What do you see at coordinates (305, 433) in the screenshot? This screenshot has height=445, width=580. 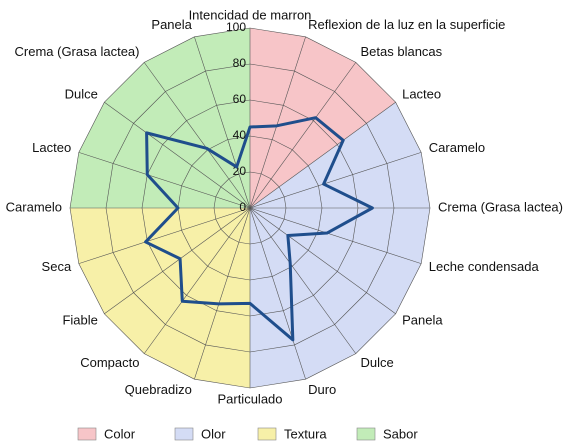 I see `legend-label: Textura` at bounding box center [305, 433].